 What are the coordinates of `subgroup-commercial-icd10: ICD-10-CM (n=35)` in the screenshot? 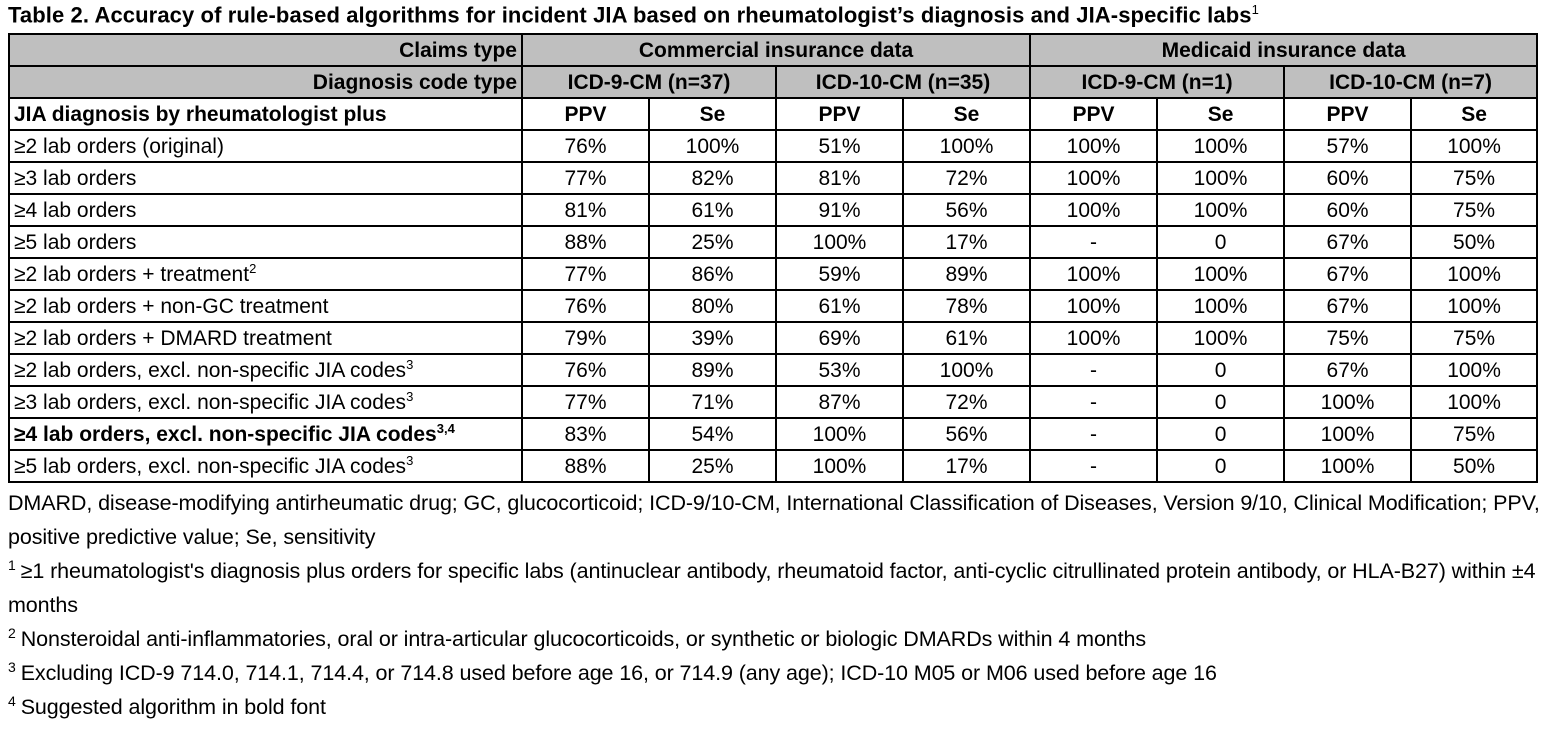 It's located at (903, 82).